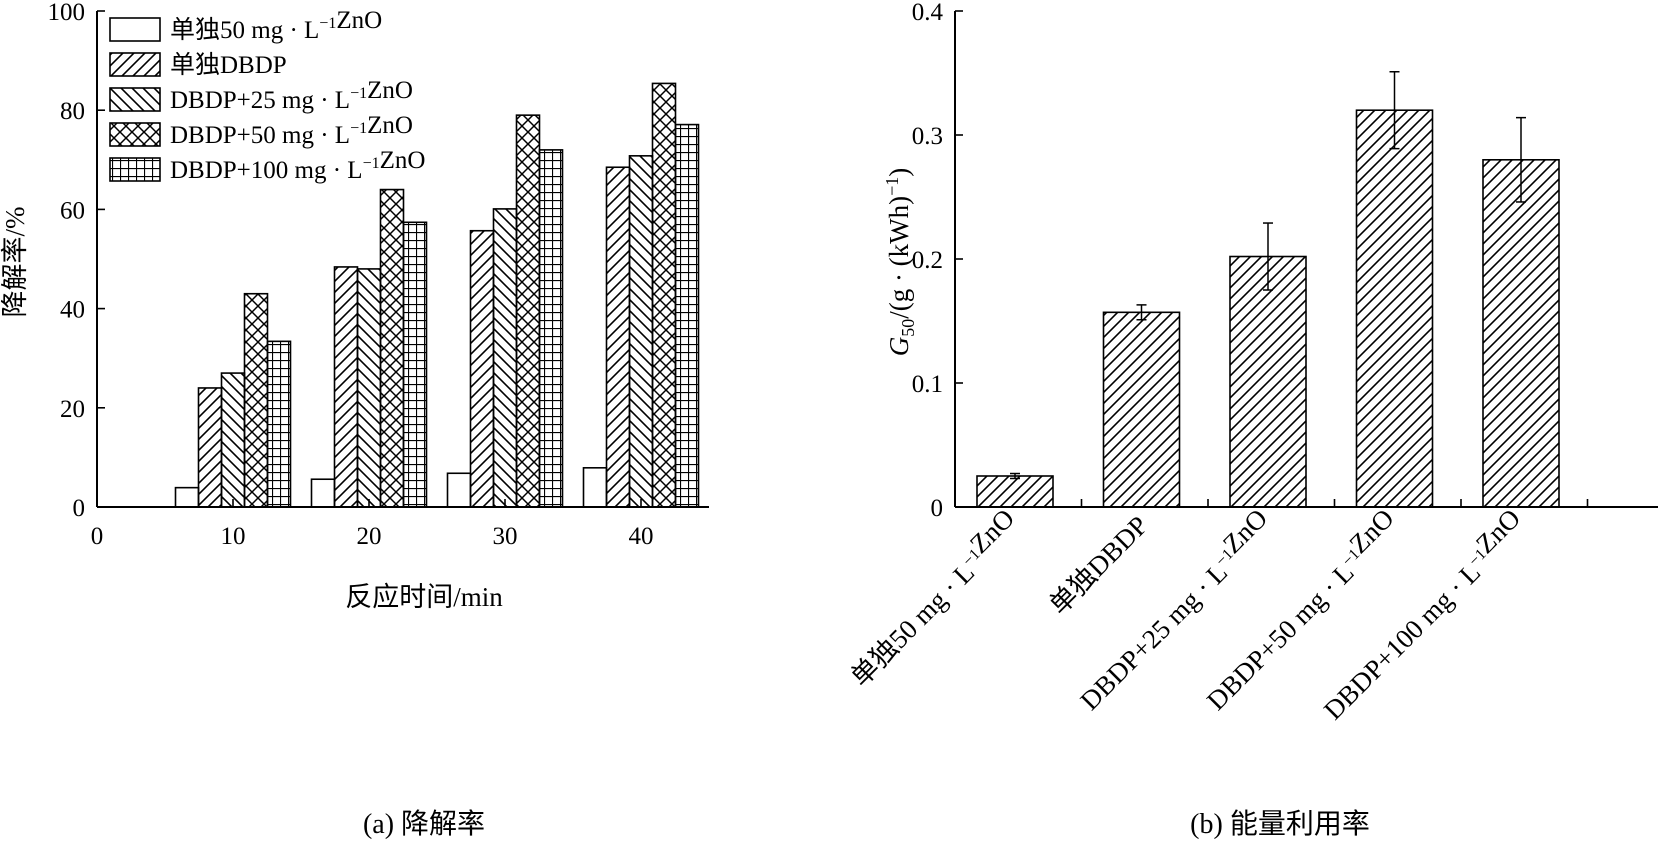  I want to click on chart-a-bar-s2-c0, so click(233, 440).